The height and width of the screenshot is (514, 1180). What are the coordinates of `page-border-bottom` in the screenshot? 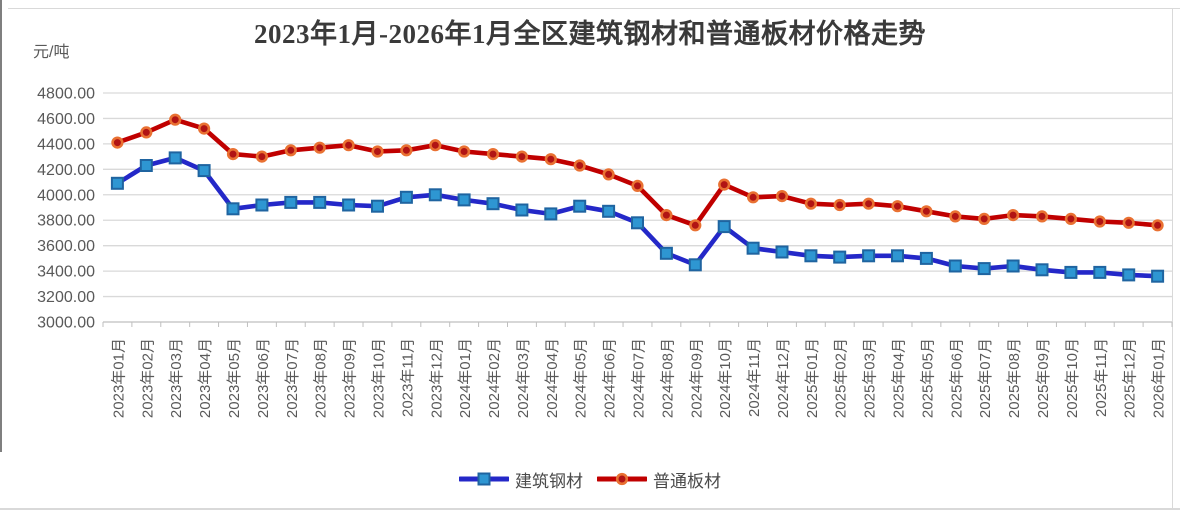 It's located at (590, 509).